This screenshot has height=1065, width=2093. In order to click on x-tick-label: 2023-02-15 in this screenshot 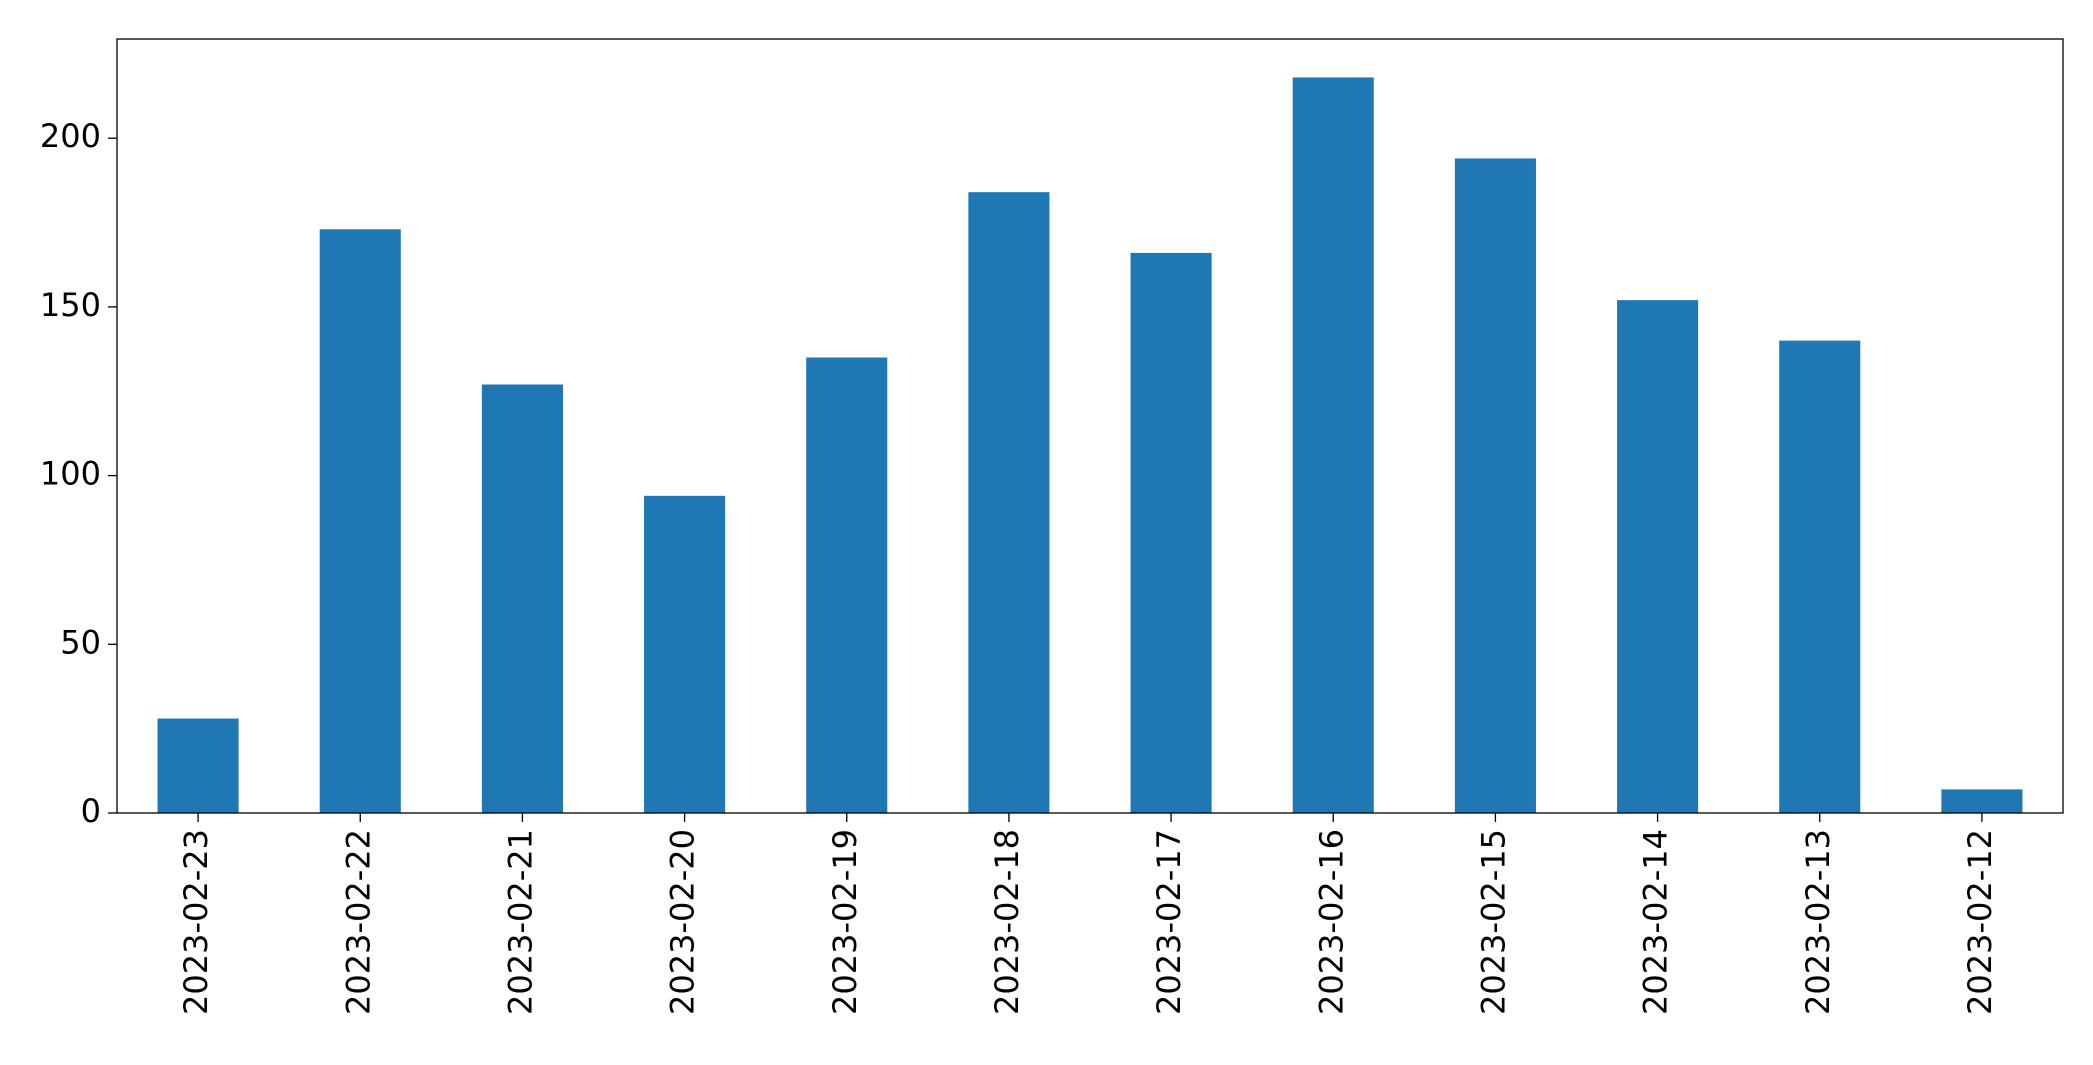, I will do `click(1493, 922)`.